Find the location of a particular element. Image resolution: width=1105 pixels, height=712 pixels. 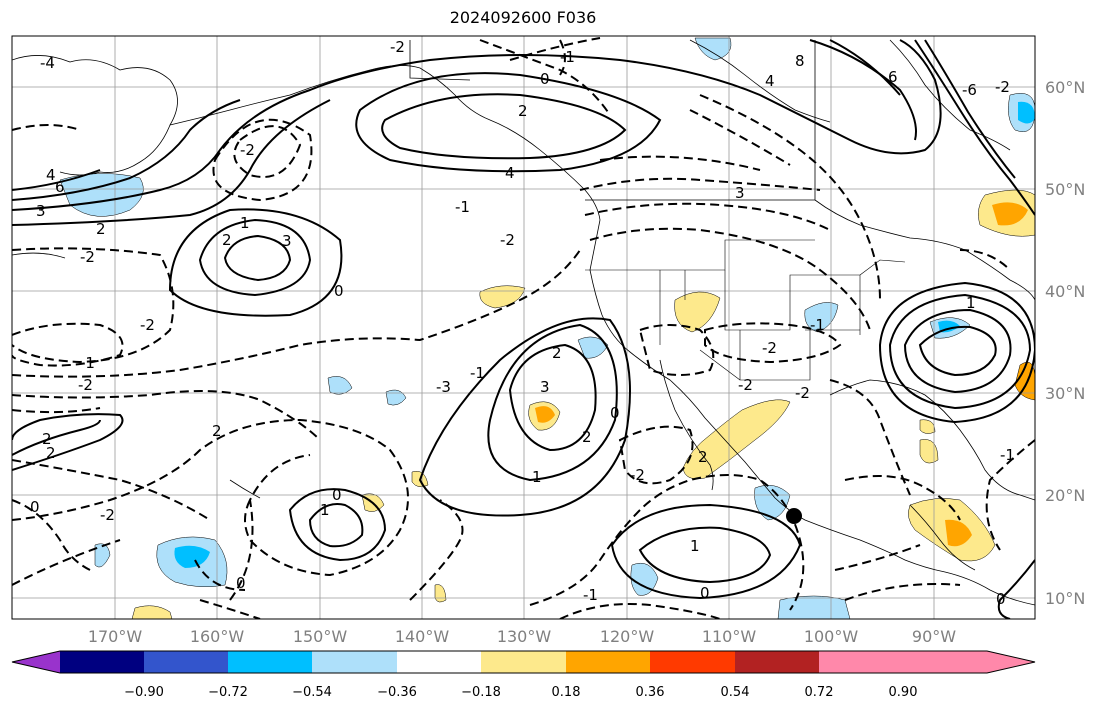

lat-label: 40°N is located at coordinates (1065, 291).